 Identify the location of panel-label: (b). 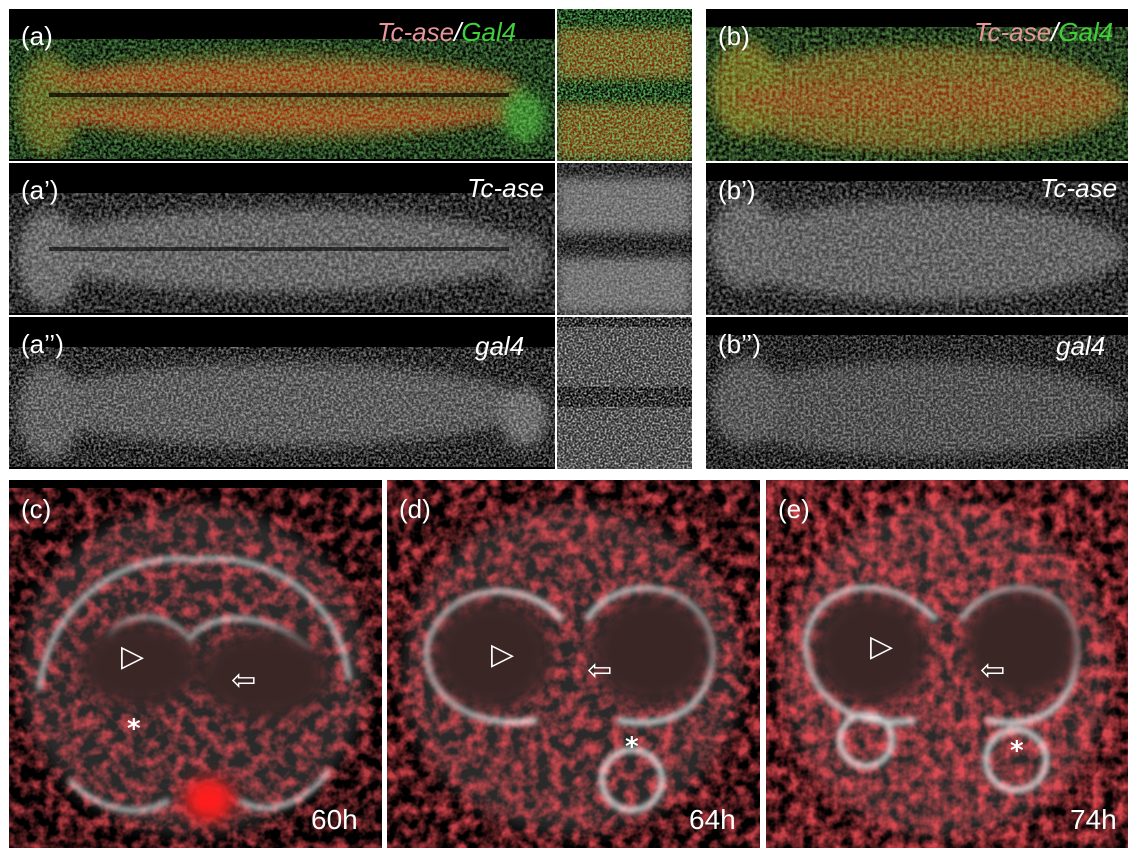
(734, 36).